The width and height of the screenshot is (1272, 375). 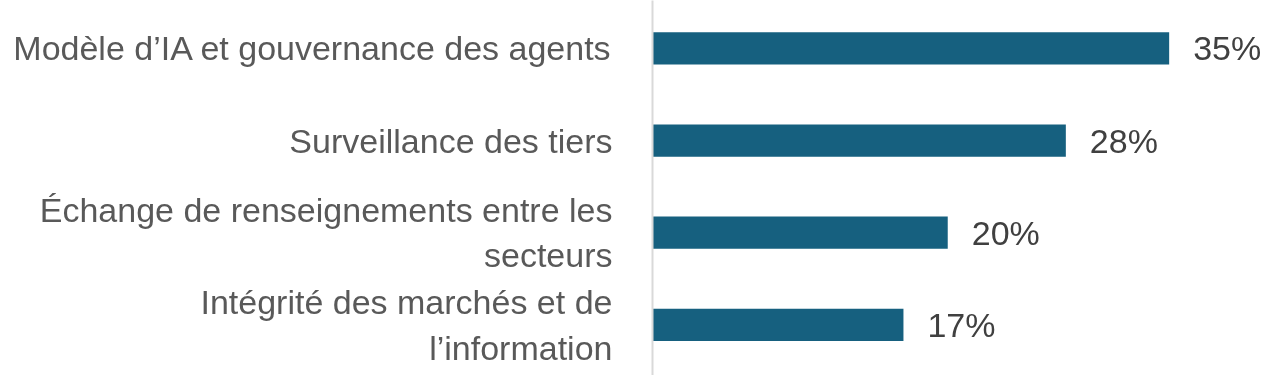 What do you see at coordinates (406, 325) in the screenshot?
I see `y-tick-label: Intégrité des marchés et de l’information` at bounding box center [406, 325].